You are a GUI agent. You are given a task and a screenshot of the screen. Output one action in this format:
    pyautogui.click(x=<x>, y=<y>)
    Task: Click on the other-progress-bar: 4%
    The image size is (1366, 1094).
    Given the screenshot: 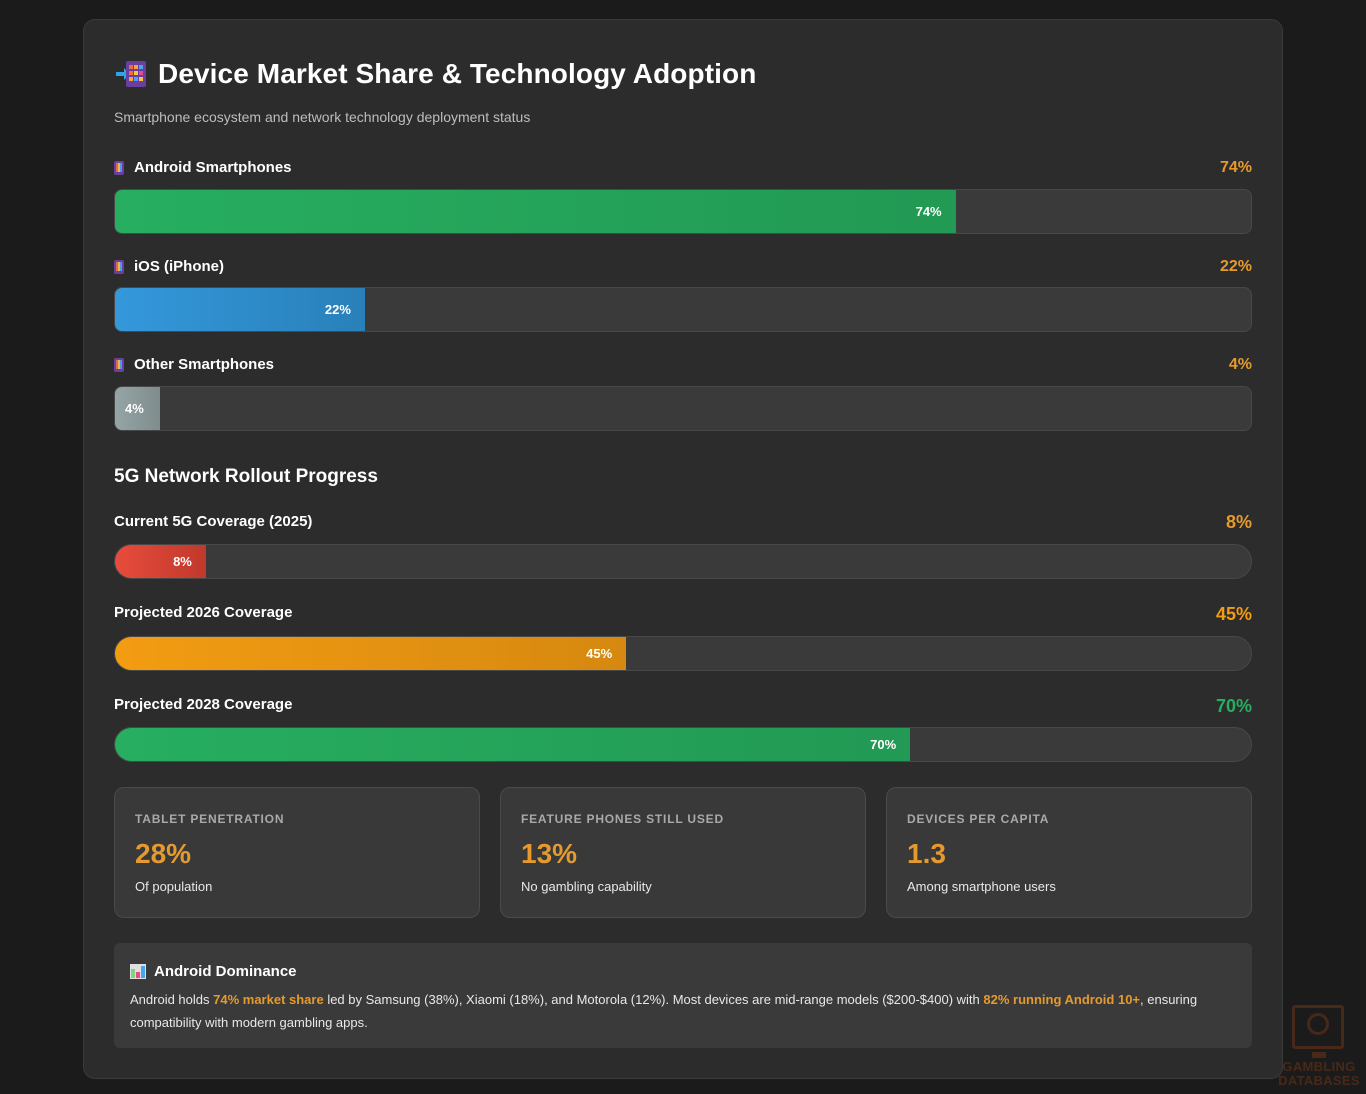 What is the action you would take?
    pyautogui.click(x=683, y=408)
    